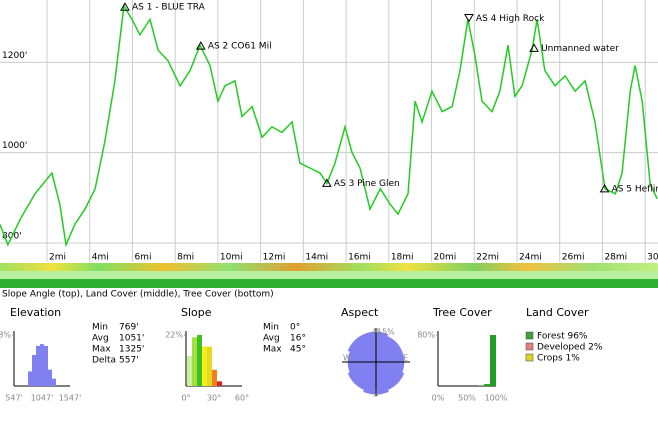 This screenshot has height=441, width=658. What do you see at coordinates (185, 398) in the screenshot?
I see `hist-x-label: 0°` at bounding box center [185, 398].